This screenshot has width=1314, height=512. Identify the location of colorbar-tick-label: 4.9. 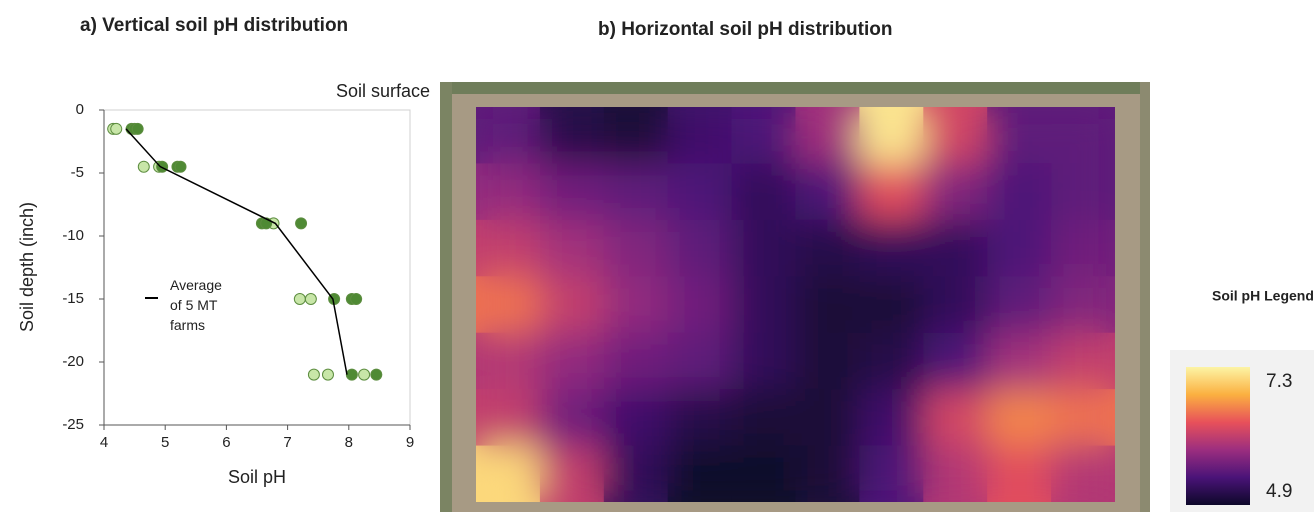
(1279, 491).